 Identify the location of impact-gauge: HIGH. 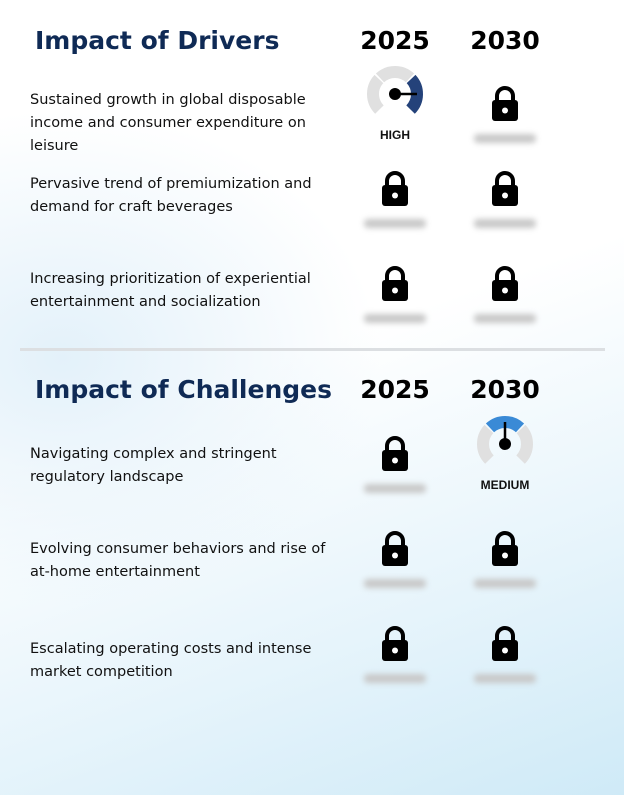
(395, 104).